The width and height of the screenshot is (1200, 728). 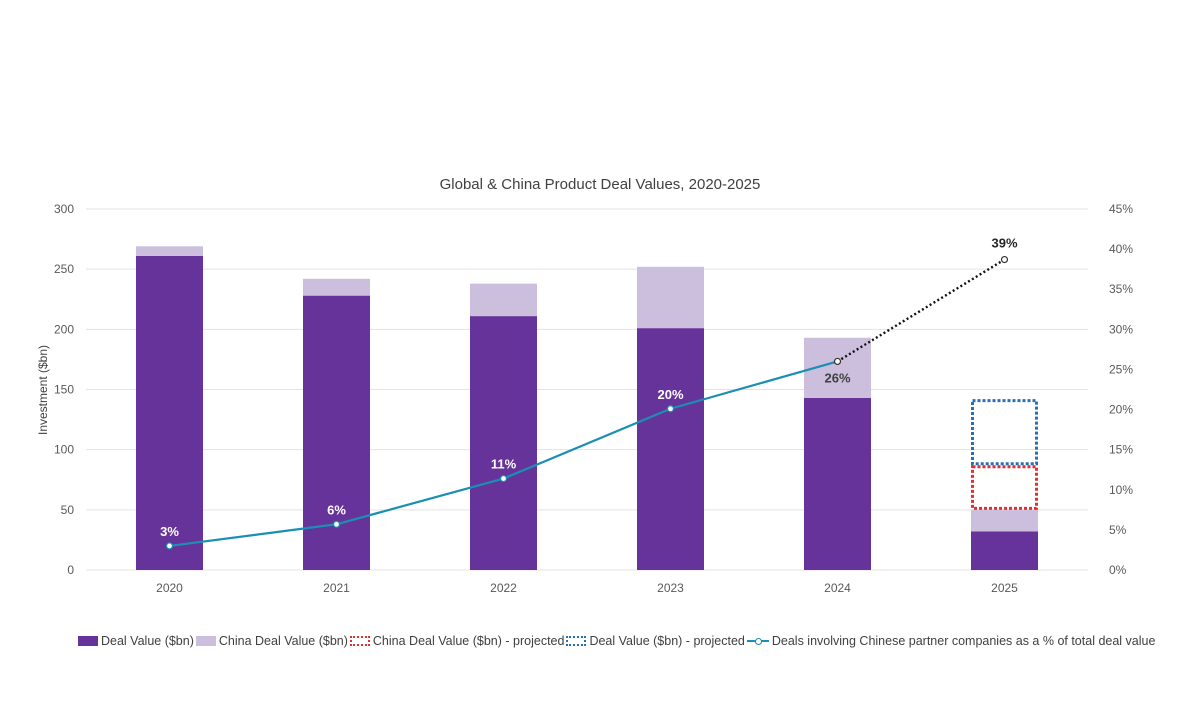 I want to click on y2-tick-label: 25%, so click(x=1121, y=369).